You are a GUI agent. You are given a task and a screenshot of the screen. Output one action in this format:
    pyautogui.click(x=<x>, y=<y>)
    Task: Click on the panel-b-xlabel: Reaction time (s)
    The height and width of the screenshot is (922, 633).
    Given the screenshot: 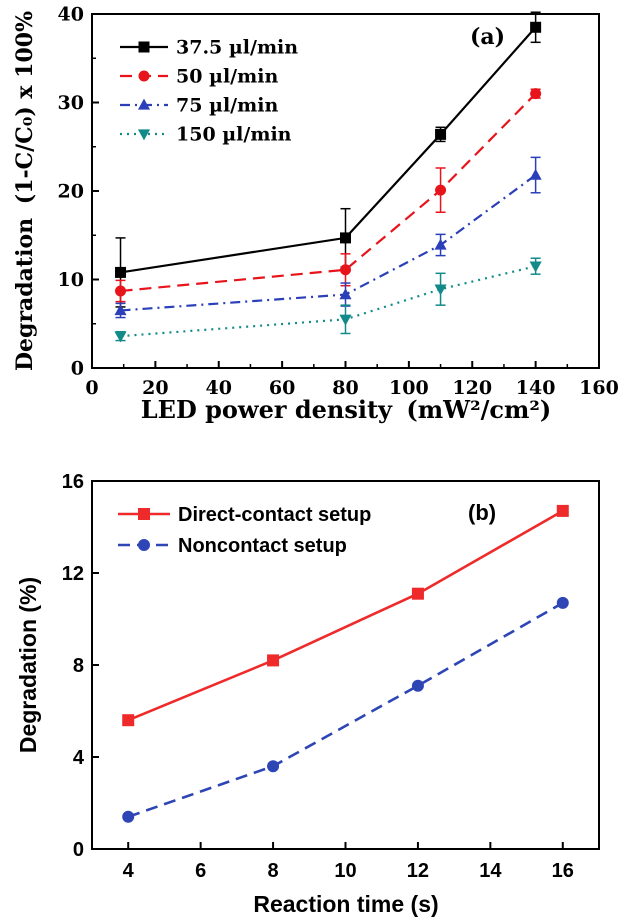 What is the action you would take?
    pyautogui.click(x=345, y=904)
    